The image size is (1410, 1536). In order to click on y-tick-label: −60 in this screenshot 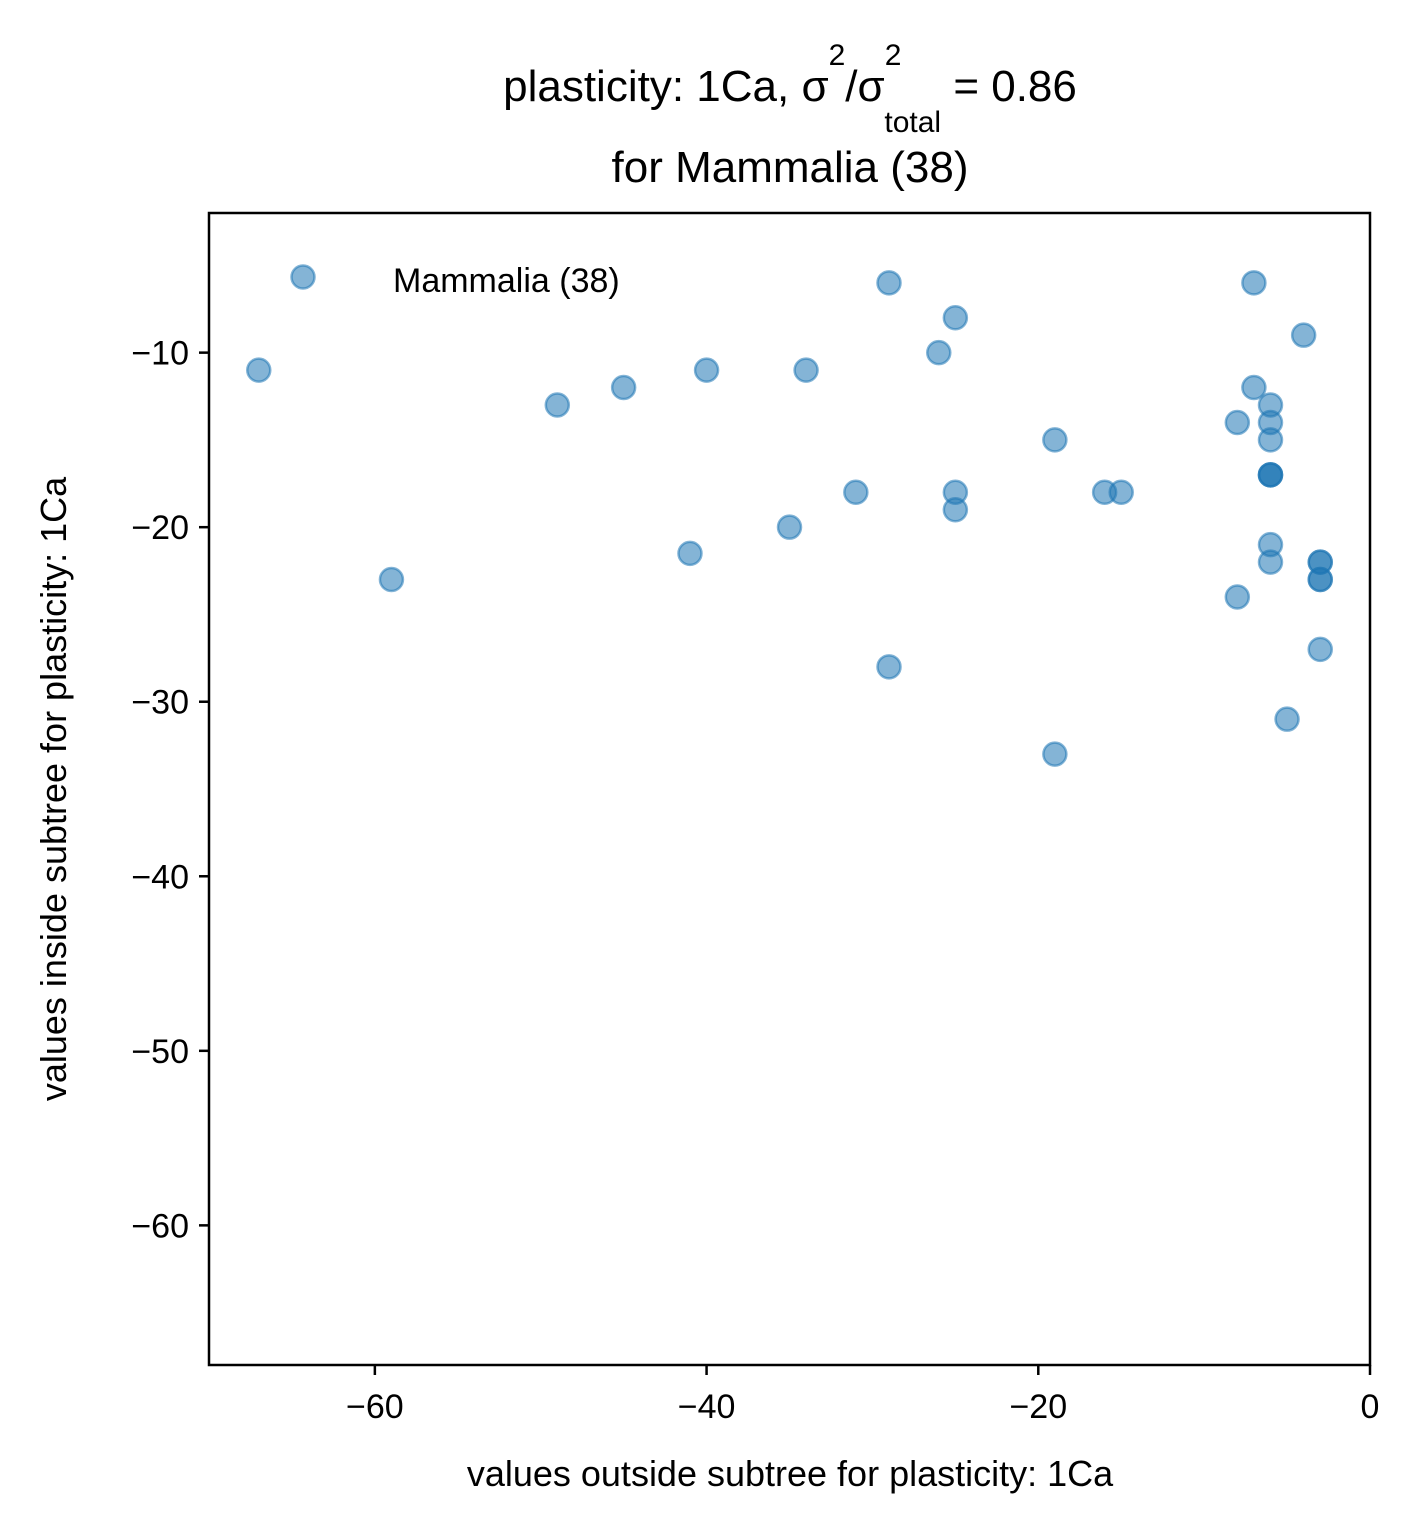, I will do `click(160, 1226)`.